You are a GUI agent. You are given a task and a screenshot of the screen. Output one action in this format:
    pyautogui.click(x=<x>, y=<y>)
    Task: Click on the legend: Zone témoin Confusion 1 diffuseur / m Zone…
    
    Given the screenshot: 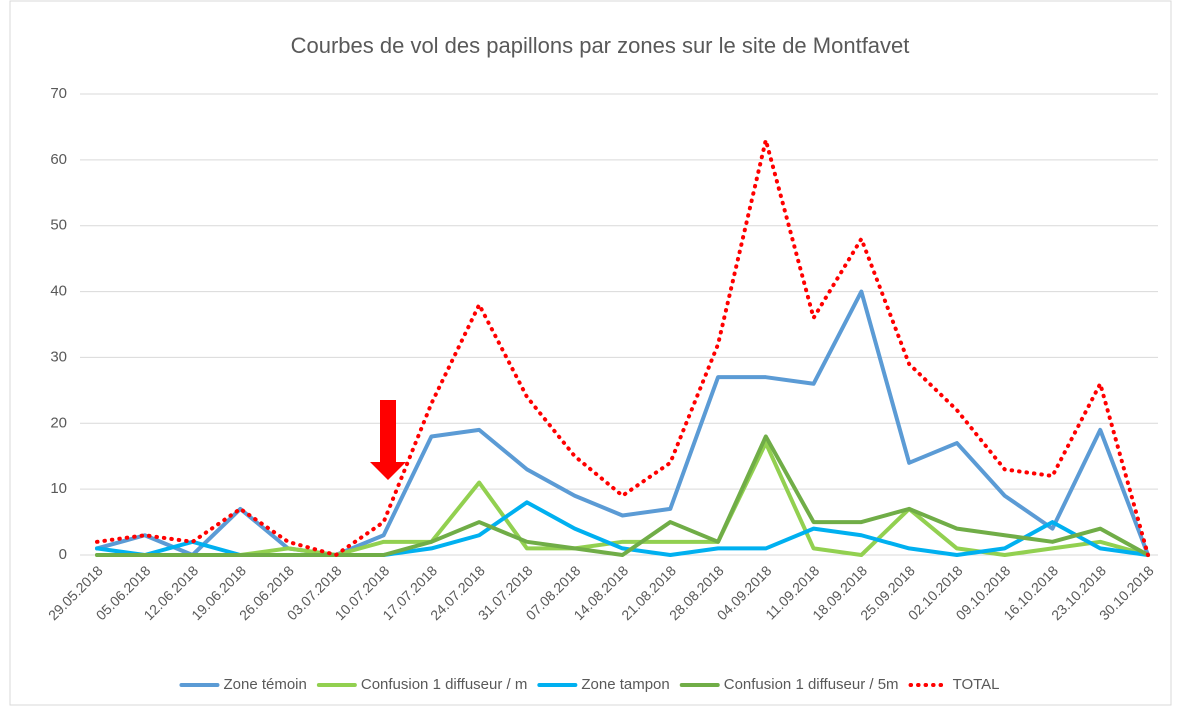 What is the action you would take?
    pyautogui.click(x=589, y=684)
    